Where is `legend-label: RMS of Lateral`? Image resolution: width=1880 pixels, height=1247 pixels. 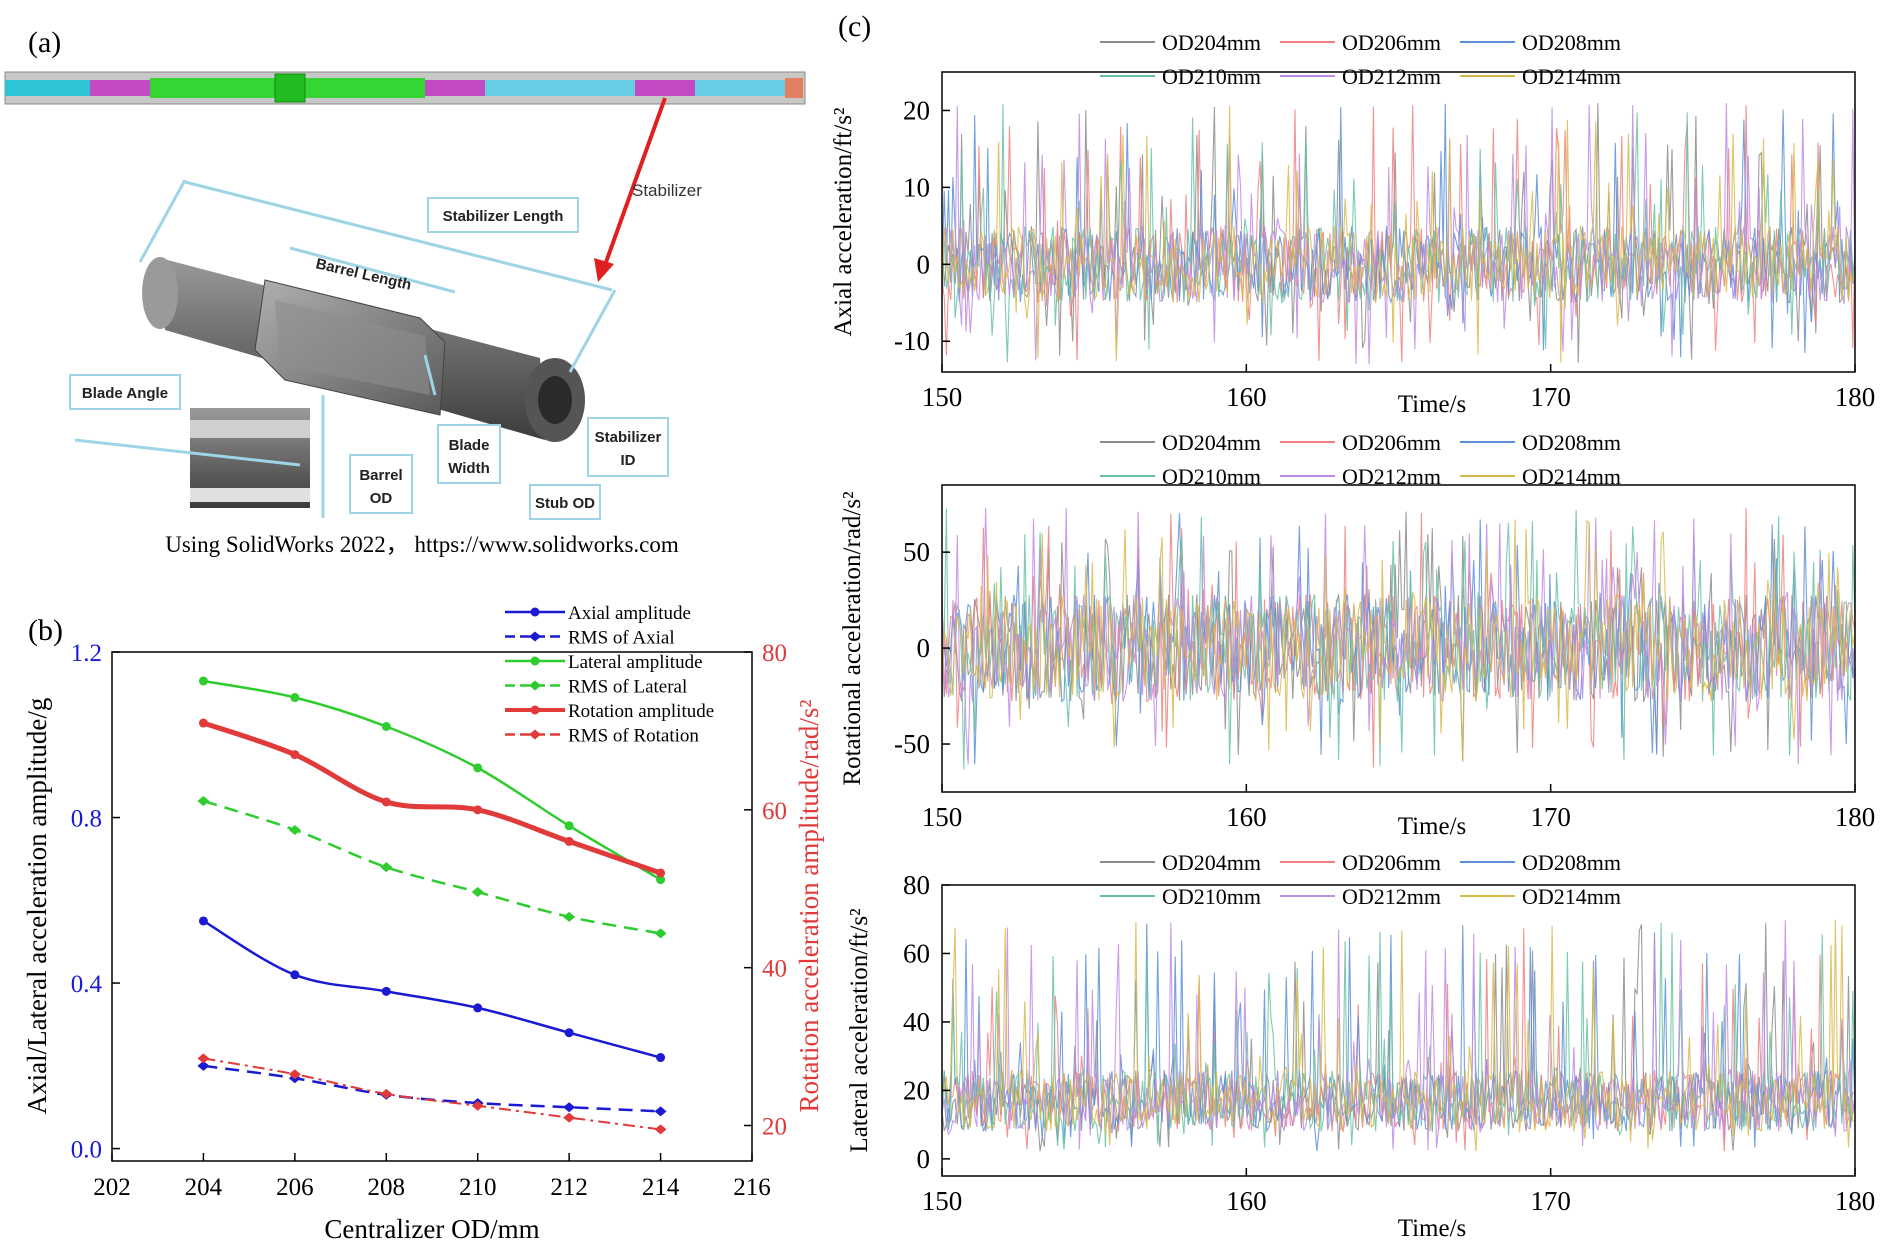 legend-label: RMS of Lateral is located at coordinates (627, 687).